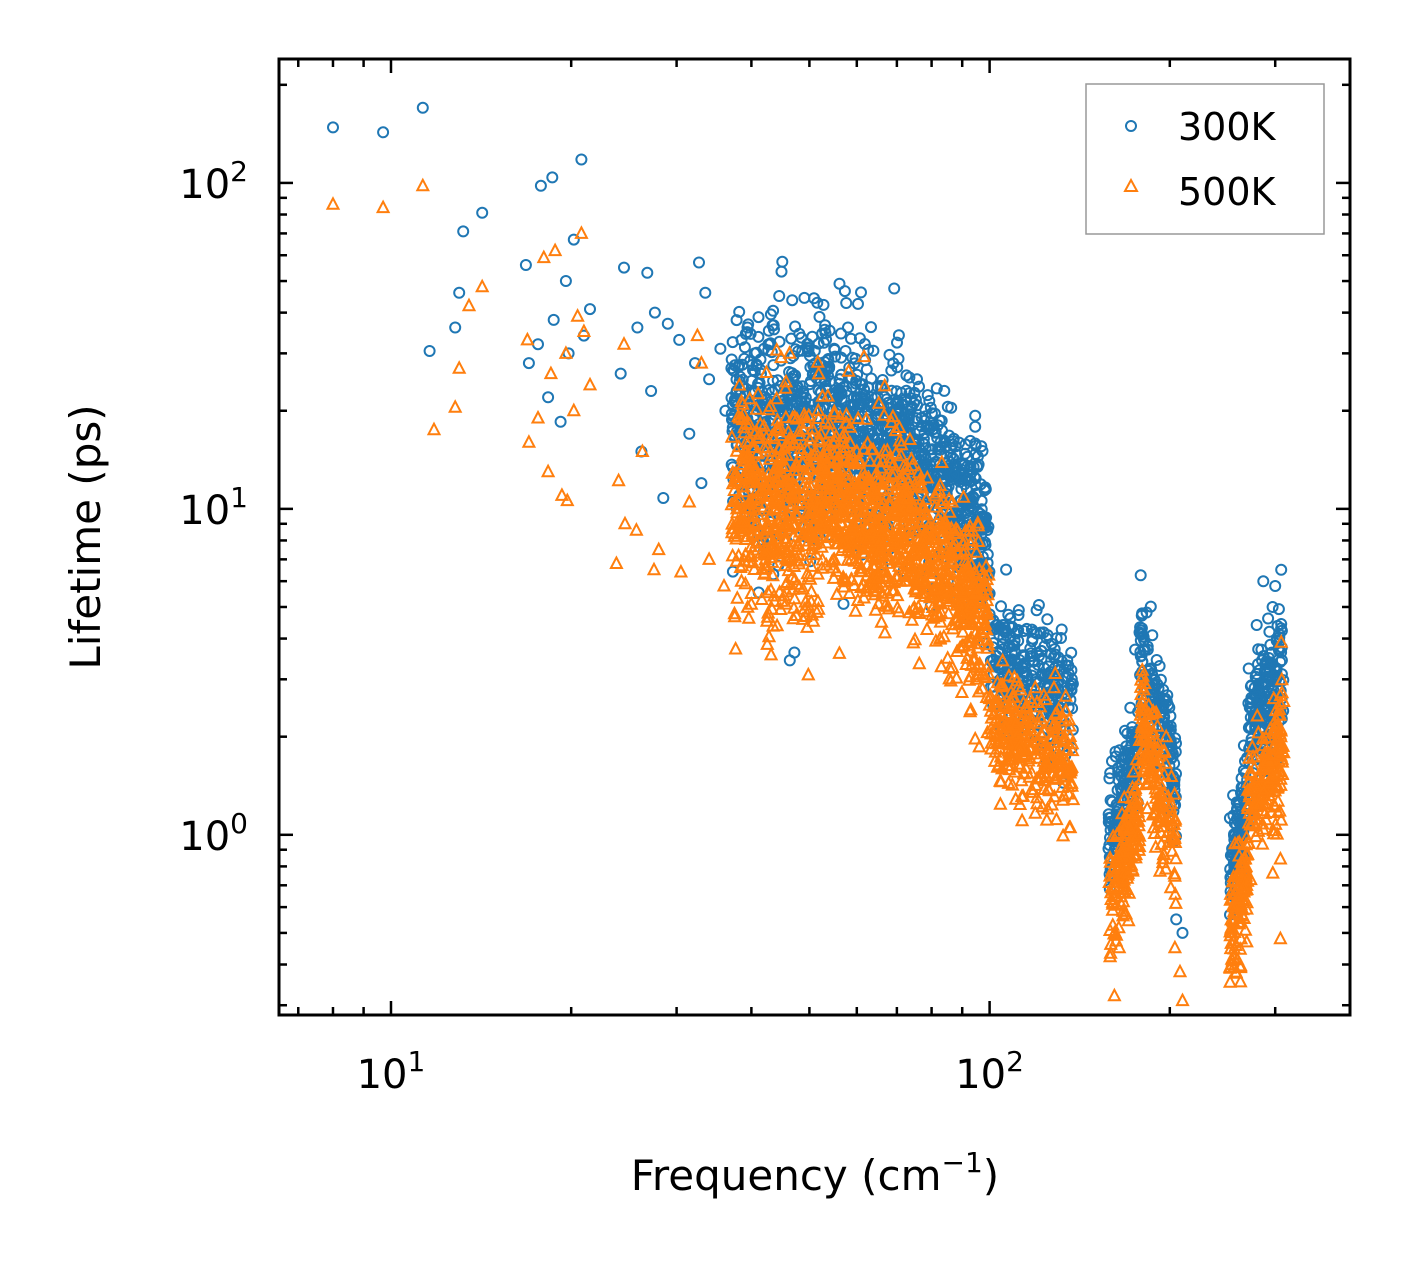 The image size is (1408, 1265). I want to click on x-axis-title-superscript: −1, so click(962, 1162).